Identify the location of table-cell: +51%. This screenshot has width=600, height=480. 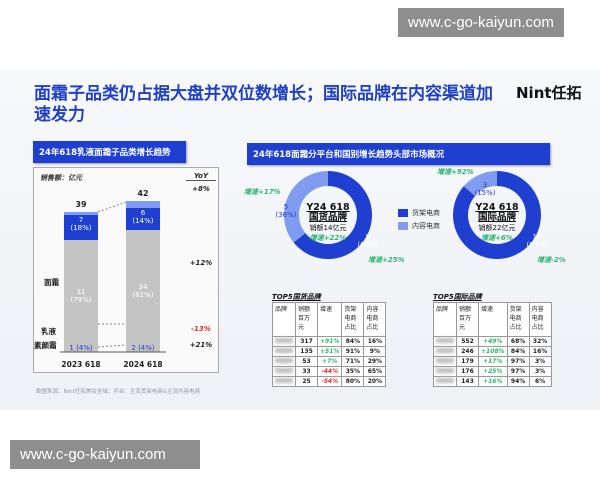
(329, 351).